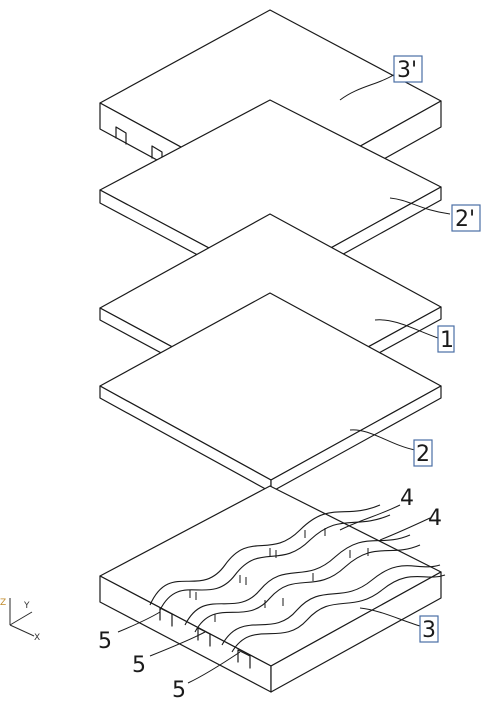  What do you see at coordinates (37, 638) in the screenshot?
I see `axis-x-label: X` at bounding box center [37, 638].